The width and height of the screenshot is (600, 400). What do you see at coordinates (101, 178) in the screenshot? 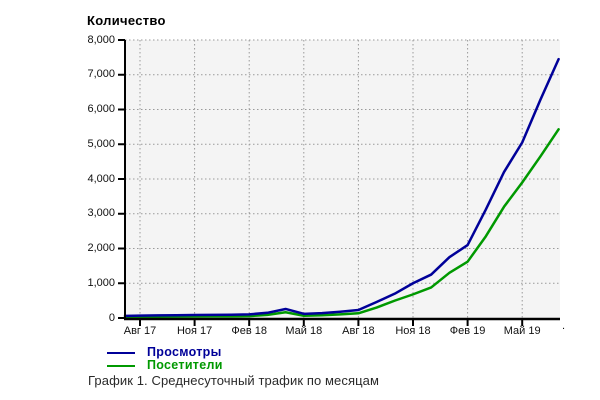
I see `y-tick-label: 4,000` at bounding box center [101, 178].